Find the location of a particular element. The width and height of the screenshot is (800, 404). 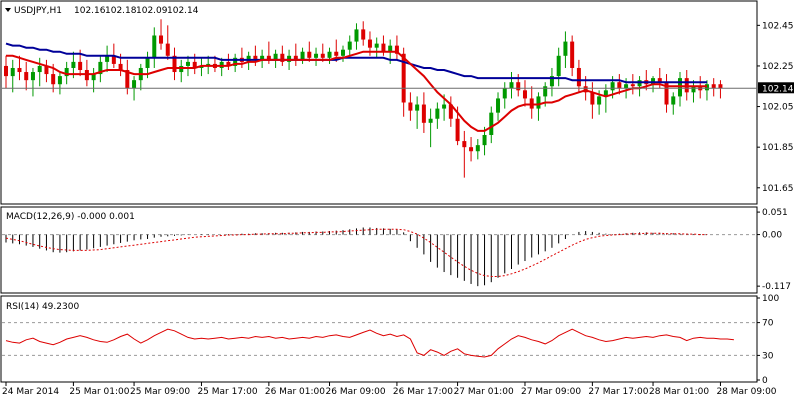

time-tick-label: 24 Mar 2014 is located at coordinates (30, 392).